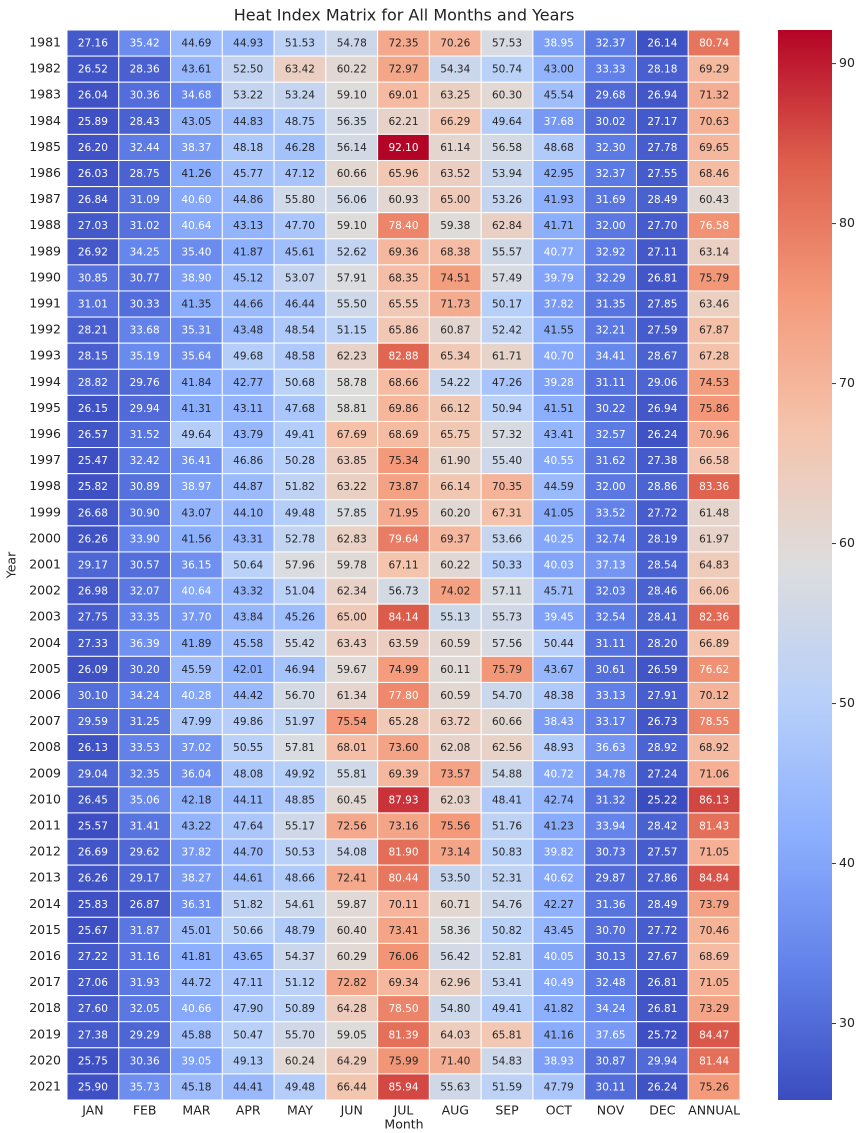 The image size is (856, 1133). I want to click on cell-label: 56.06, so click(352, 200).